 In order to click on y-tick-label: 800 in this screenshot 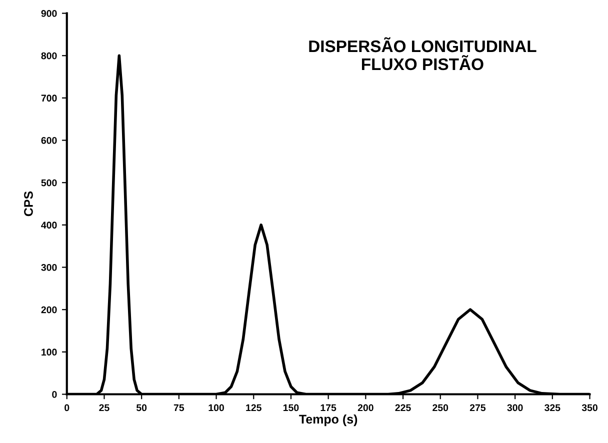, I will do `click(49, 56)`.